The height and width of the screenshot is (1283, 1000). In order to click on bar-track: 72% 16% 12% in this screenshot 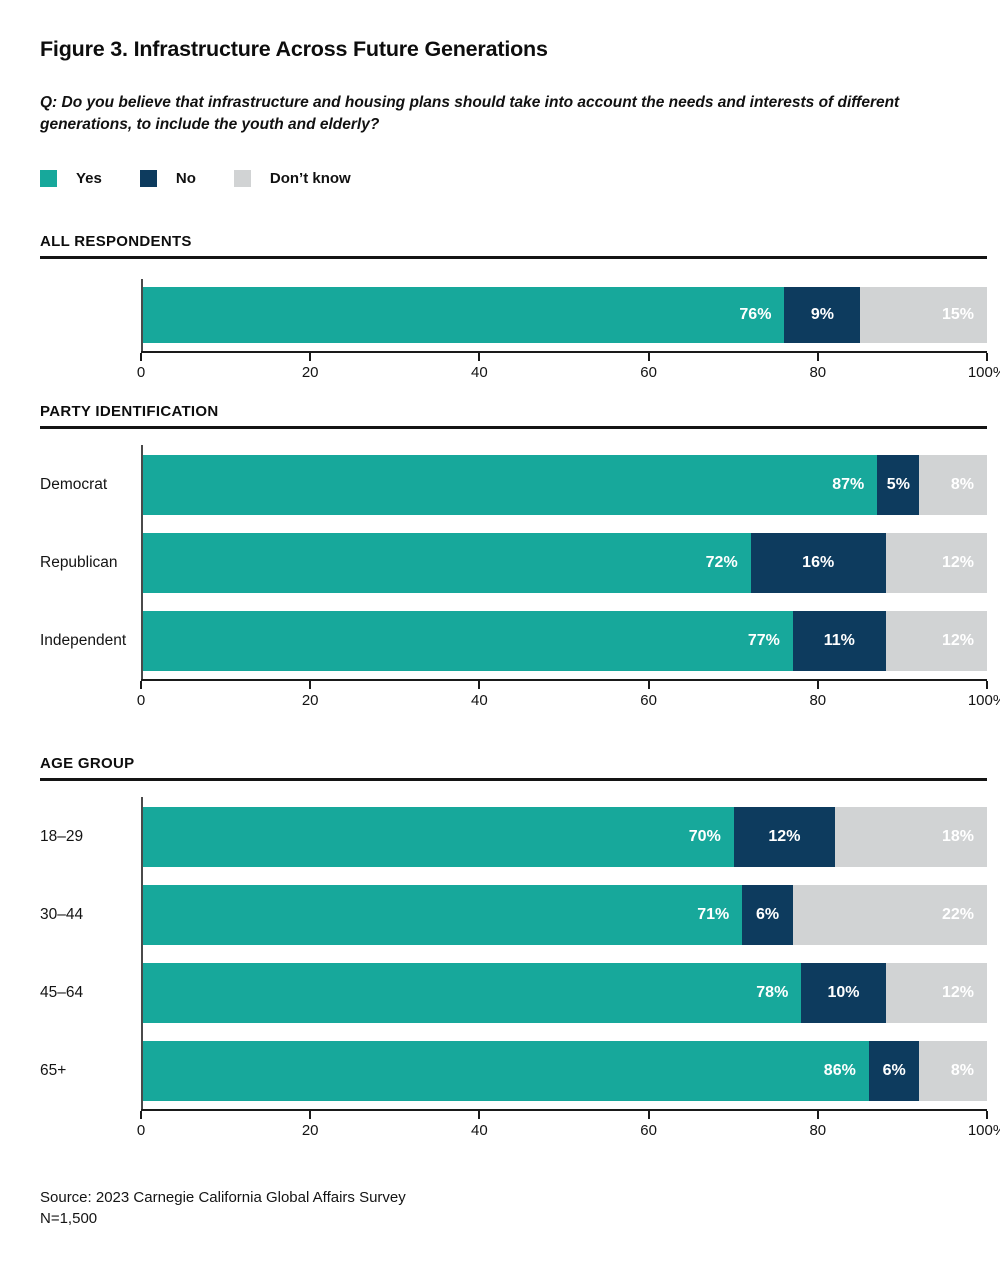, I will do `click(565, 563)`.